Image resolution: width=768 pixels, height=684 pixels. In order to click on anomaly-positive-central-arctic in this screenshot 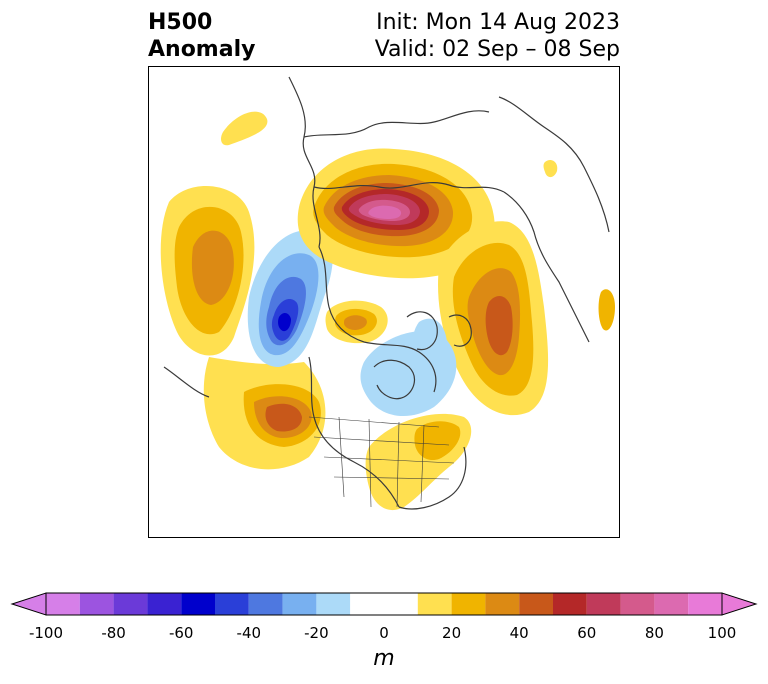, I will do `click(356, 322)`.